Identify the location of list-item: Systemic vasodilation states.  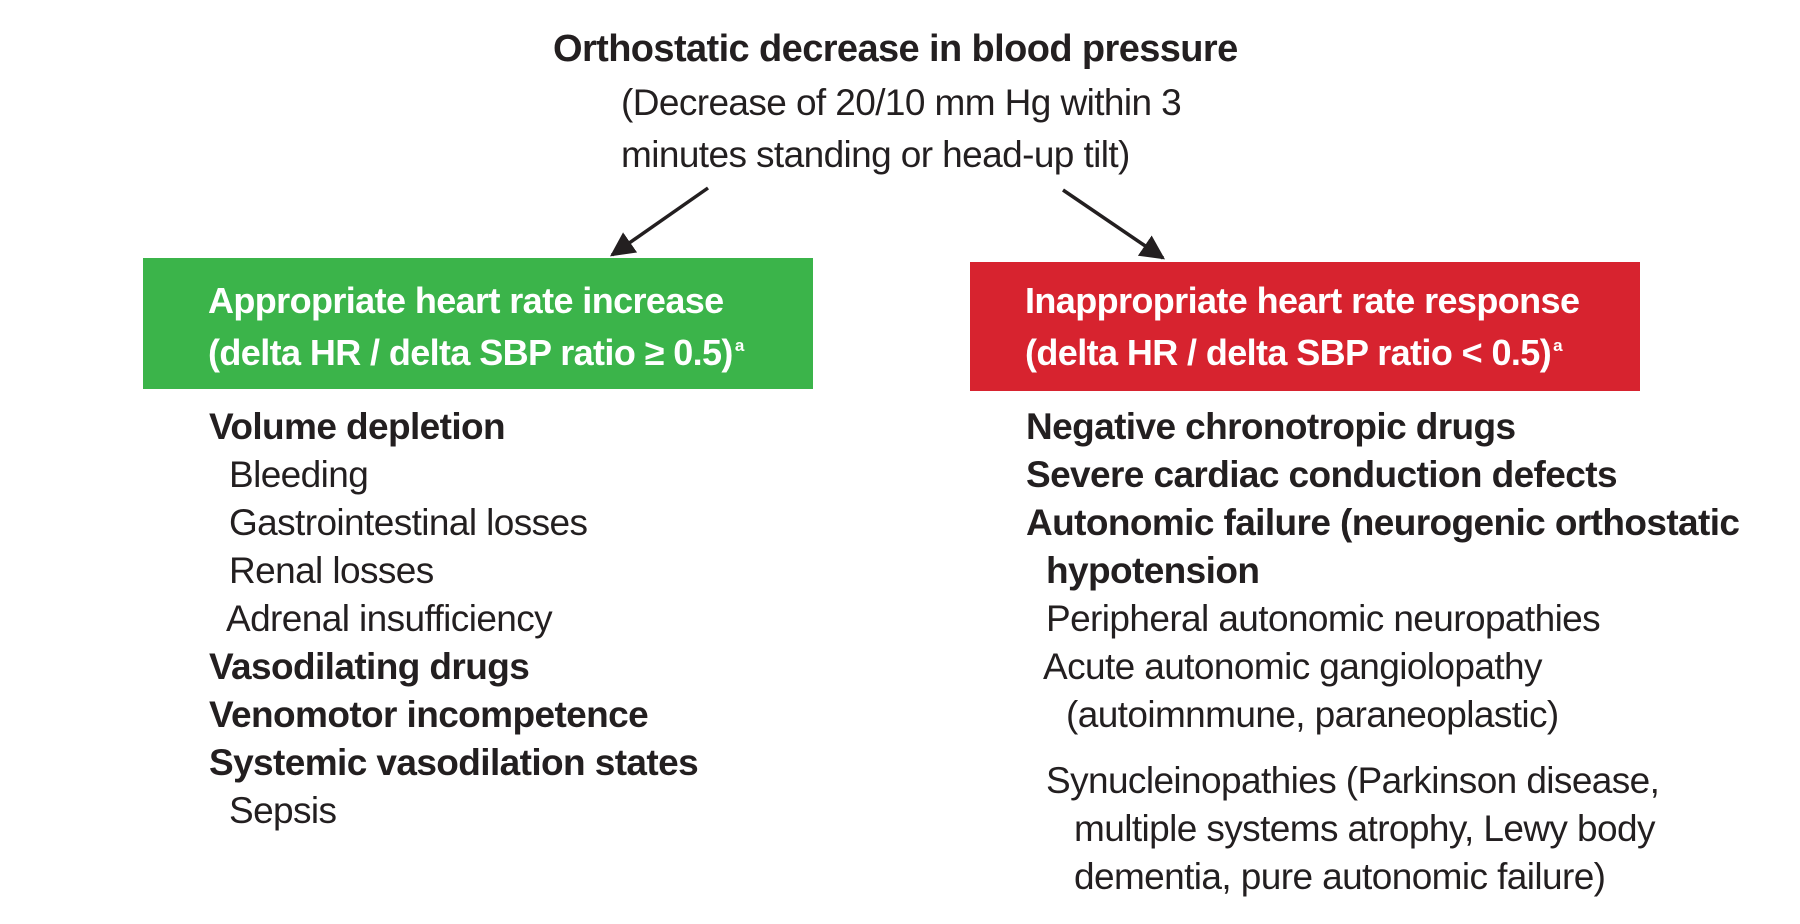
(454, 762).